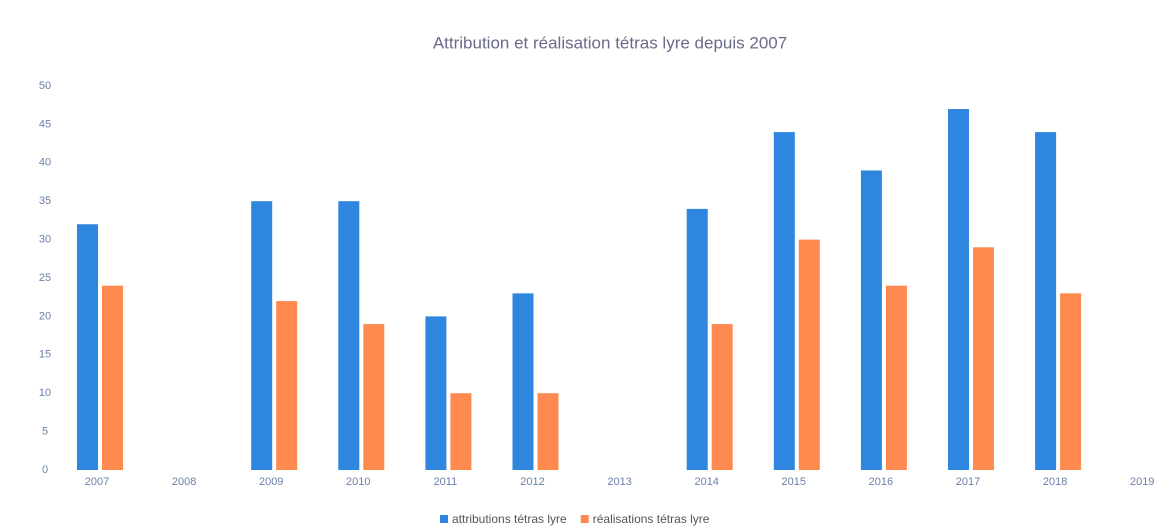 This screenshot has height=531, width=1157. I want to click on x-tick-label: 2013, so click(619, 482).